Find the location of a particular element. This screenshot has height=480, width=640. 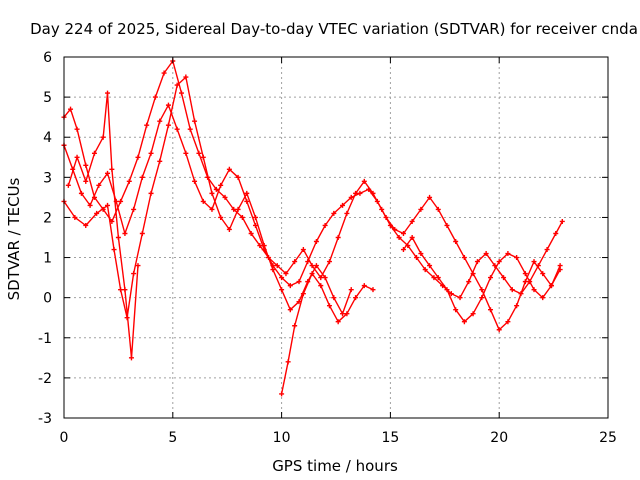

y-tick-label: -1 is located at coordinates (45, 339).